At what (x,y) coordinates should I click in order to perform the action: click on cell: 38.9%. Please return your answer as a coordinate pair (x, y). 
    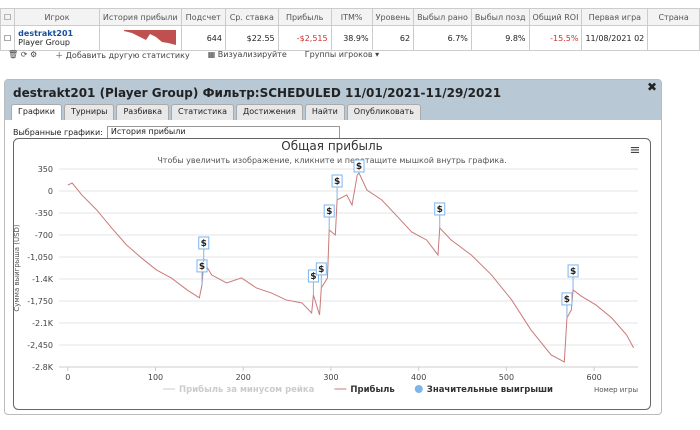
    Looking at the image, I should click on (351, 38).